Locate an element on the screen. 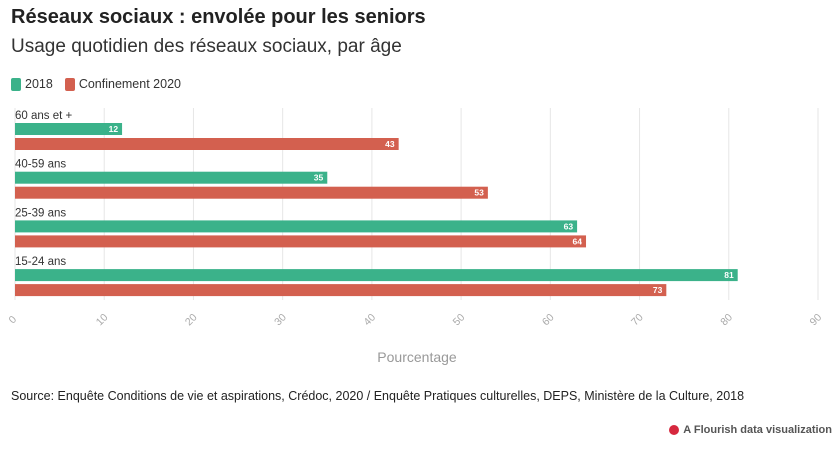 This screenshot has height=459, width=837. x-tick-label: 60 is located at coordinates (548, 319).